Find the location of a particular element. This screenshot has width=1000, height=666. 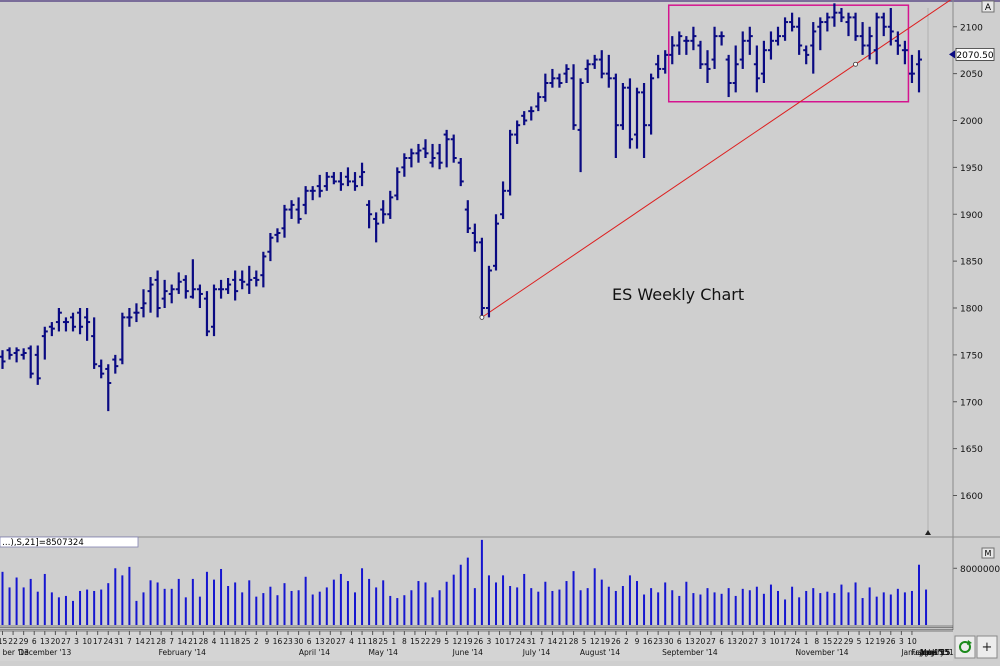

time-day-label: 18 is located at coordinates (235, 641).